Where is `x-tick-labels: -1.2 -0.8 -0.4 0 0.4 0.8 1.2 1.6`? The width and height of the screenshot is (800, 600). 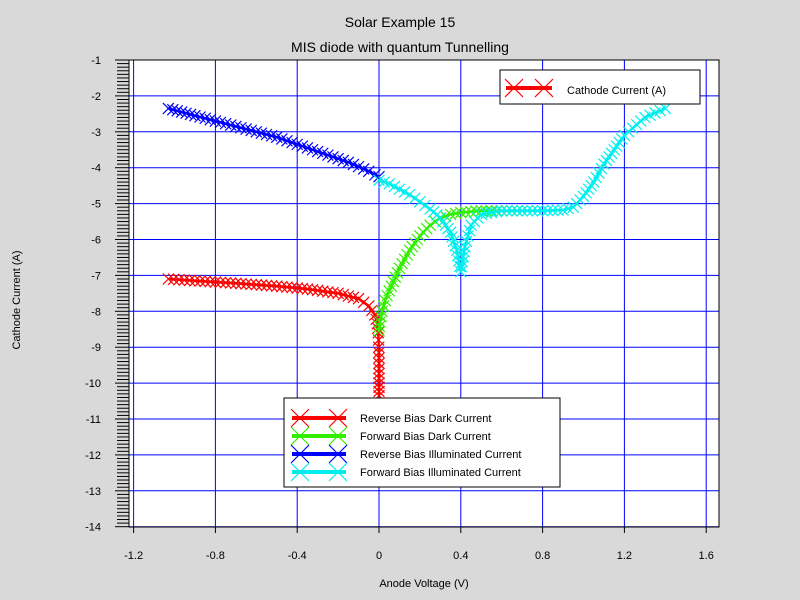 x-tick-labels: -1.2 -0.8 -0.4 0 0.4 0.8 1.2 1.6 is located at coordinates (419, 556).